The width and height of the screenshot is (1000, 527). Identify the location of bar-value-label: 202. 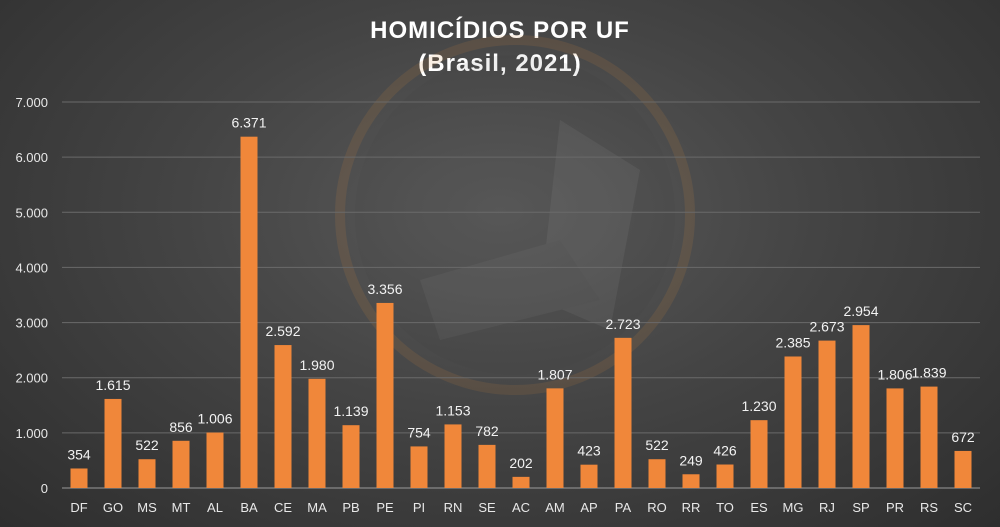
(521, 463).